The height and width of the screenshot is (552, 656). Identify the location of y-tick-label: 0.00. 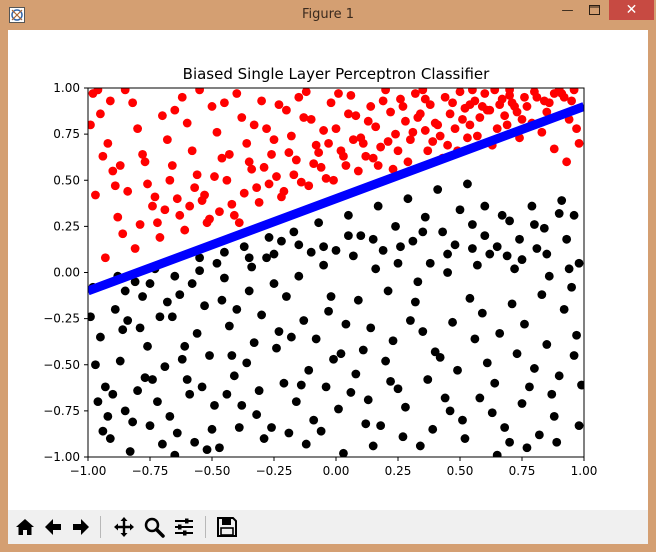
(66, 273).